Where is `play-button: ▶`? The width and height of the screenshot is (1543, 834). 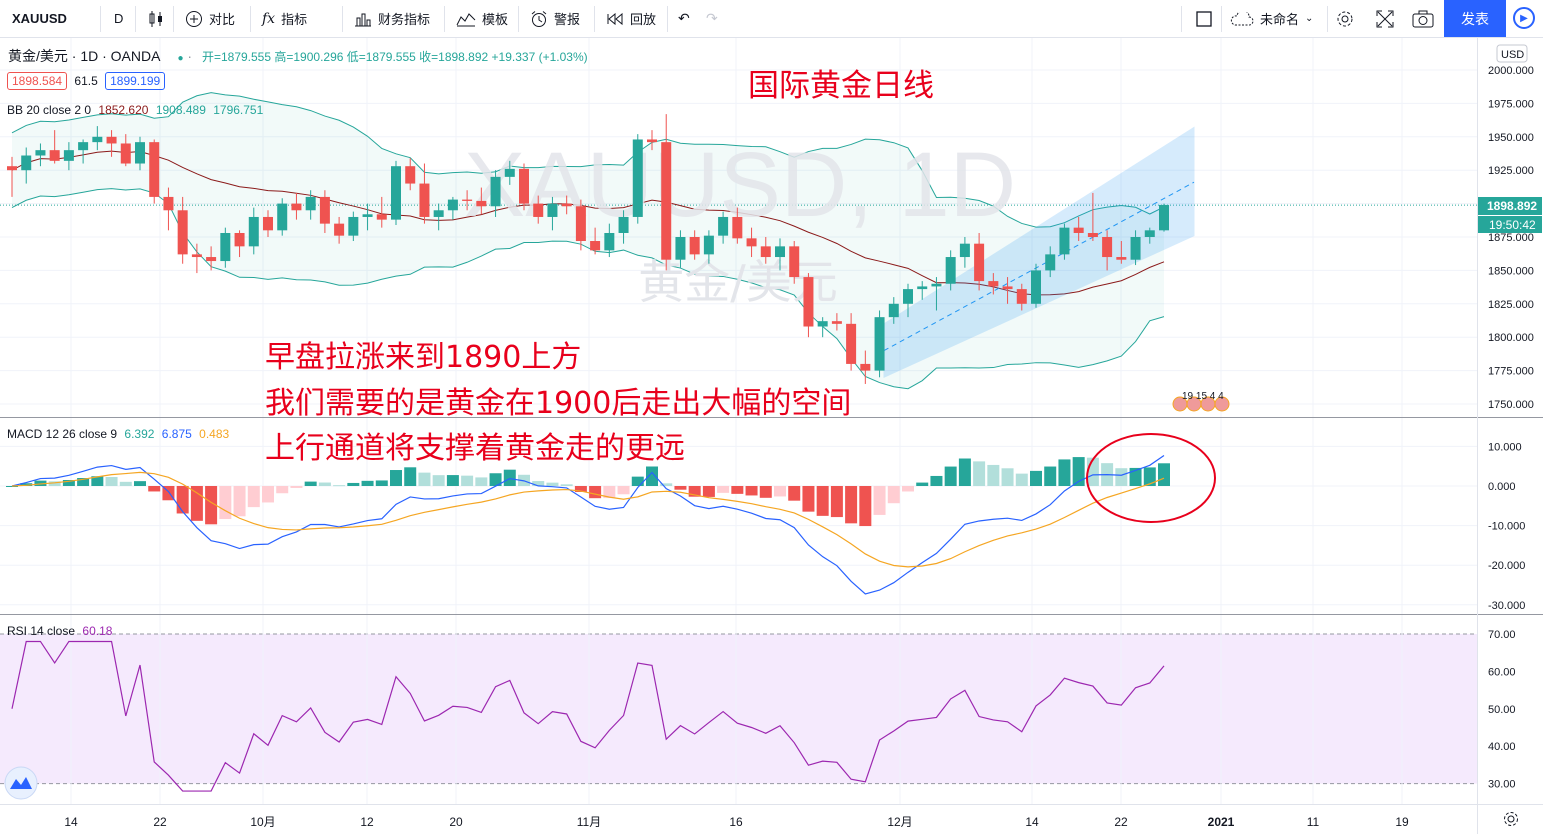
play-button: ▶ is located at coordinates (1524, 18).